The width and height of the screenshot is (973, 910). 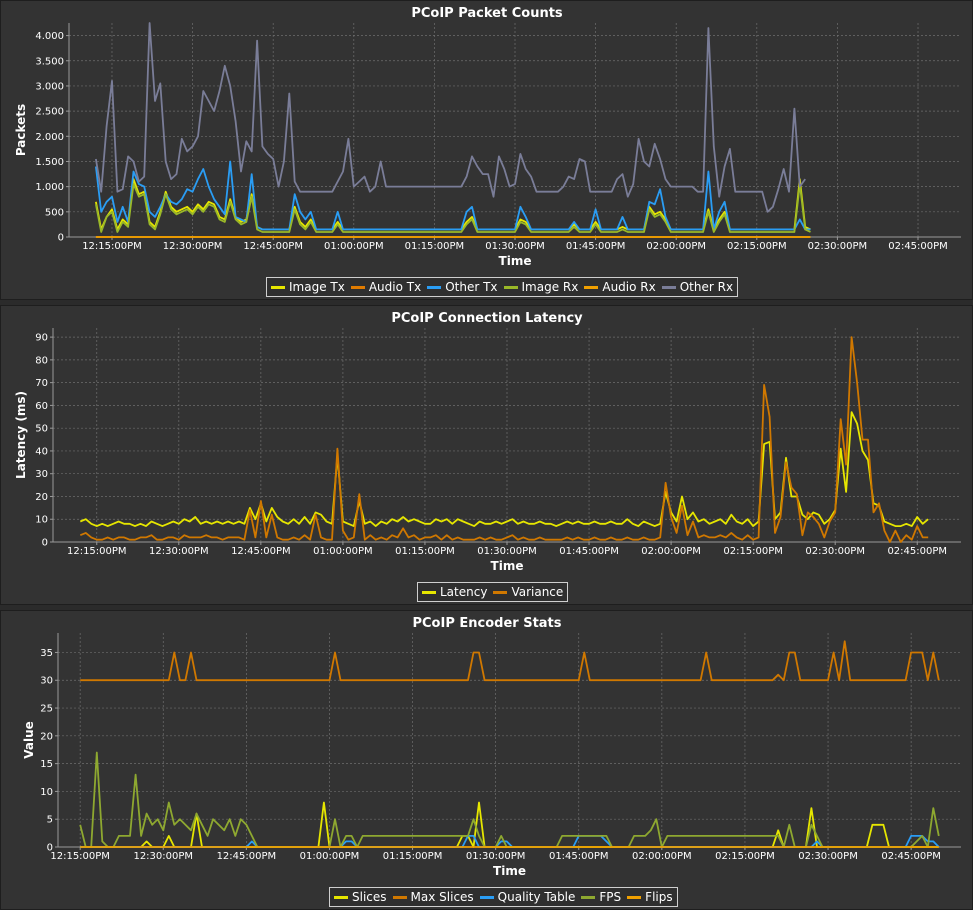 What do you see at coordinates (41, 406) in the screenshot?
I see `y-tick-label: 60` at bounding box center [41, 406].